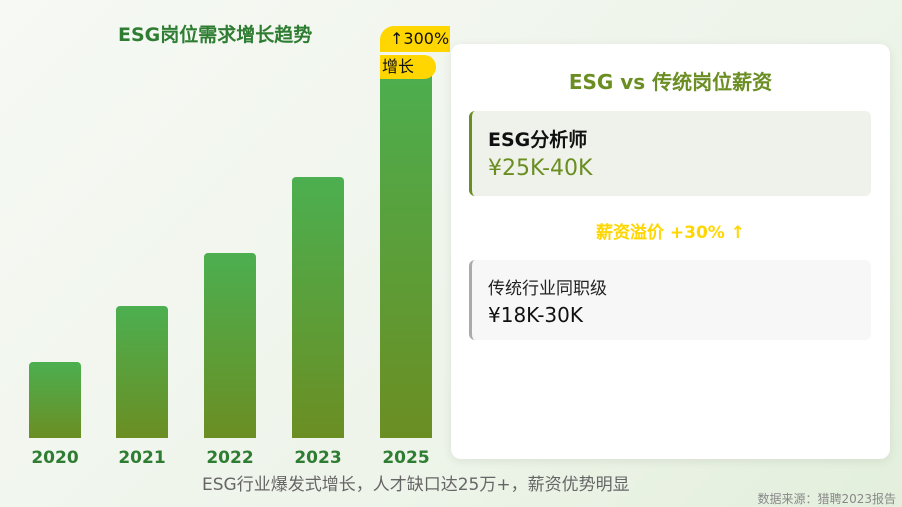 The width and height of the screenshot is (902, 507). What do you see at coordinates (318, 458) in the screenshot?
I see `x-tick-label: 2023` at bounding box center [318, 458].